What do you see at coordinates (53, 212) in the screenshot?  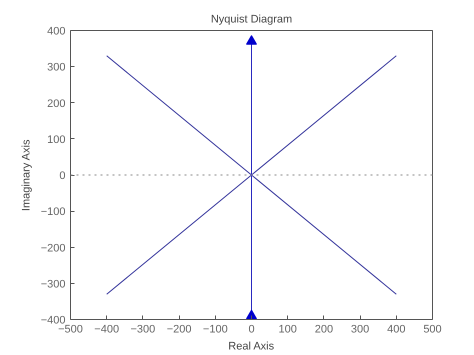 I see `y-tick-label: −100` at bounding box center [53, 212].